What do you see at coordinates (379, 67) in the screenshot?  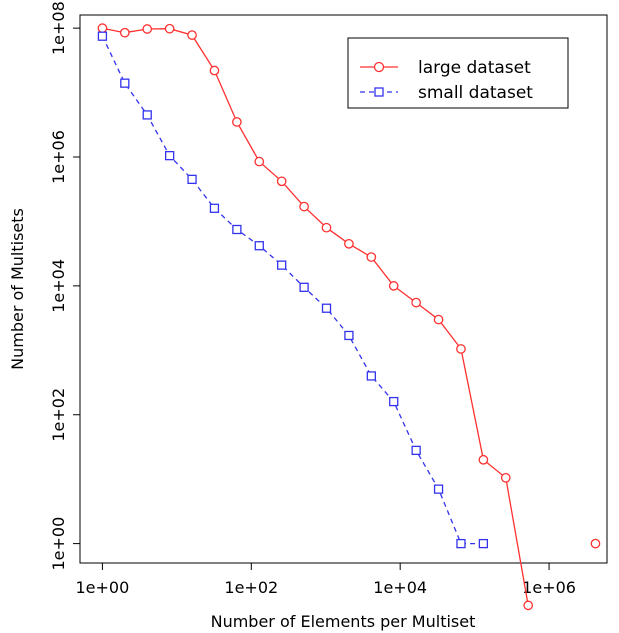 I see `legend-marker-large` at bounding box center [379, 67].